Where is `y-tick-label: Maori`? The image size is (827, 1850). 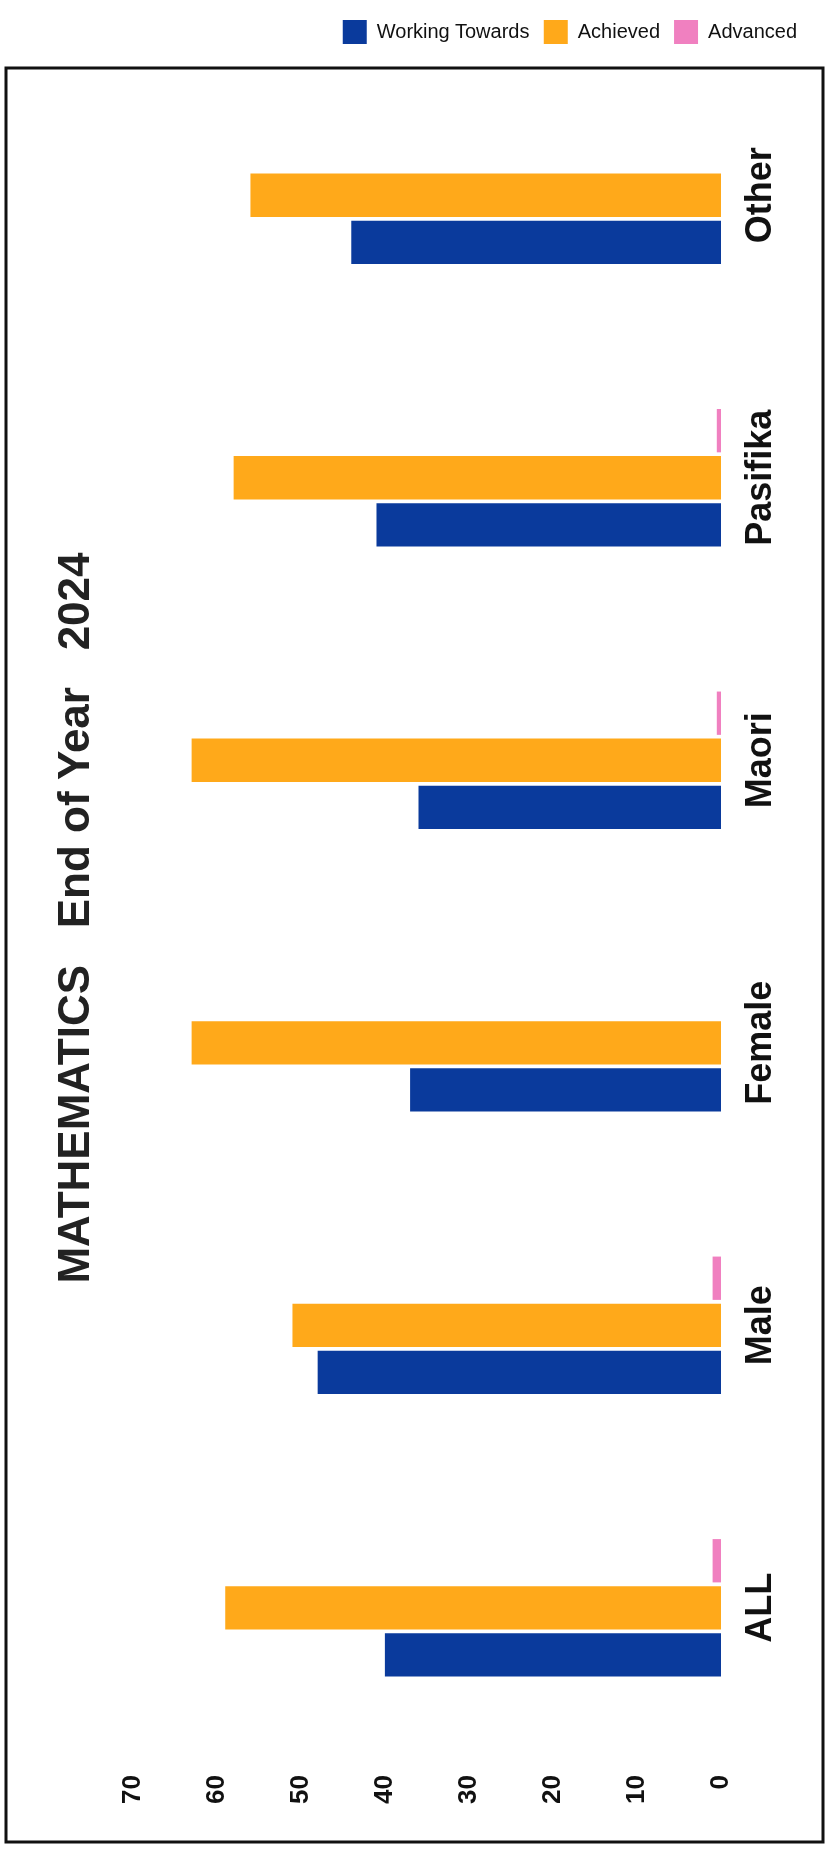
y-tick-label: Maori is located at coordinates (758, 760).